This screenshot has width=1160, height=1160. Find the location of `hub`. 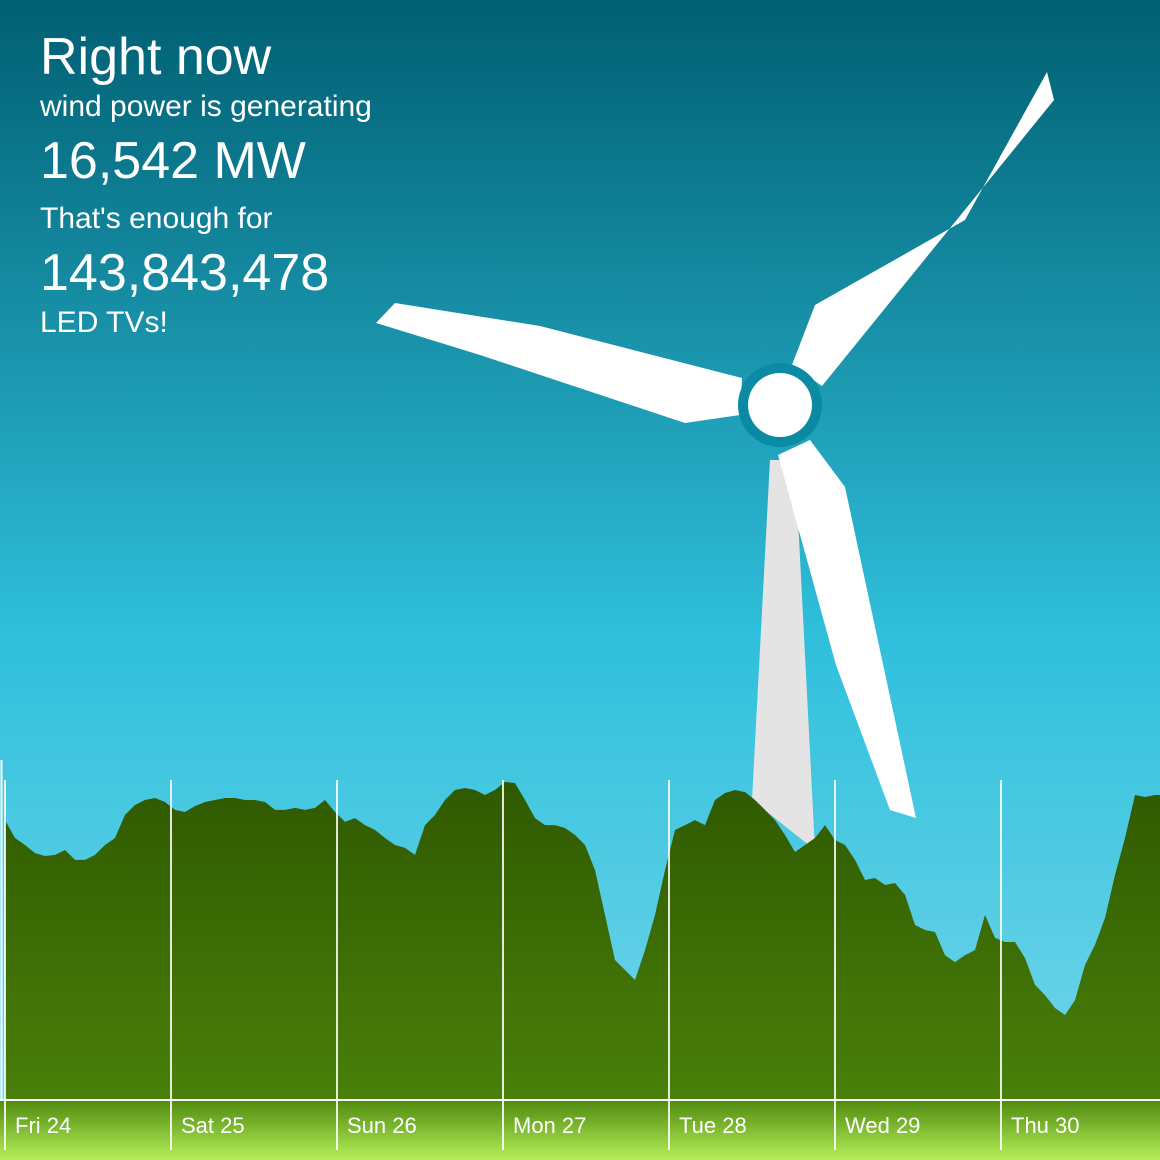

hub is located at coordinates (780, 405).